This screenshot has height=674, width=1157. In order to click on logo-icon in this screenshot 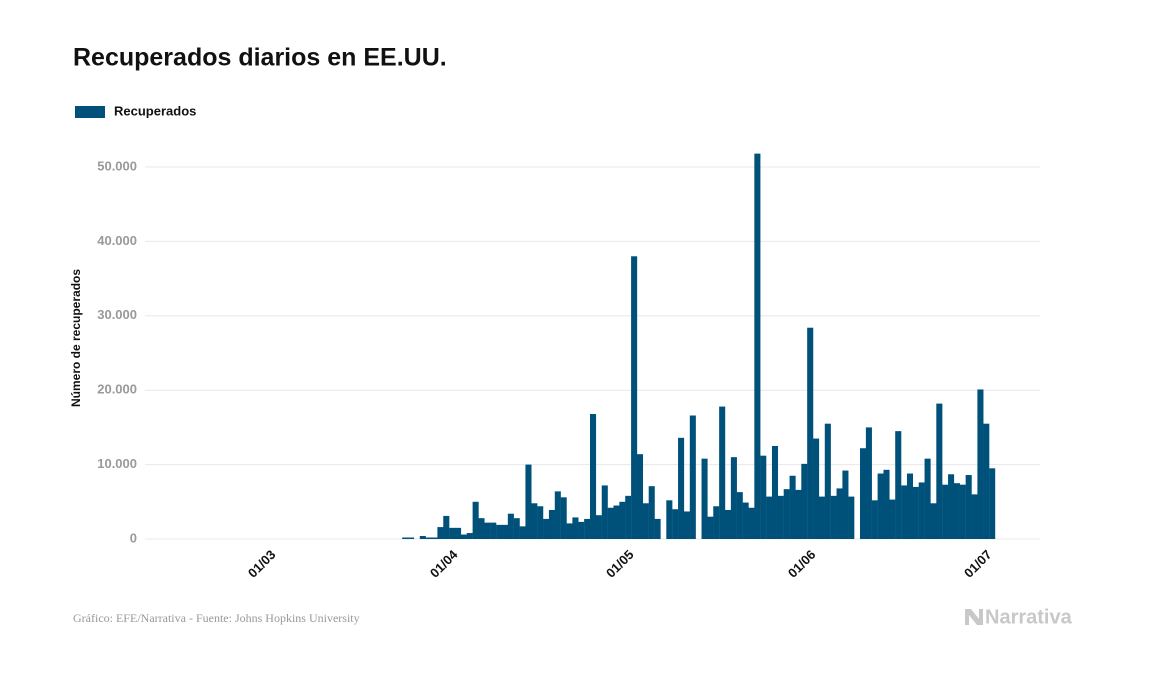, I will do `click(974, 617)`.